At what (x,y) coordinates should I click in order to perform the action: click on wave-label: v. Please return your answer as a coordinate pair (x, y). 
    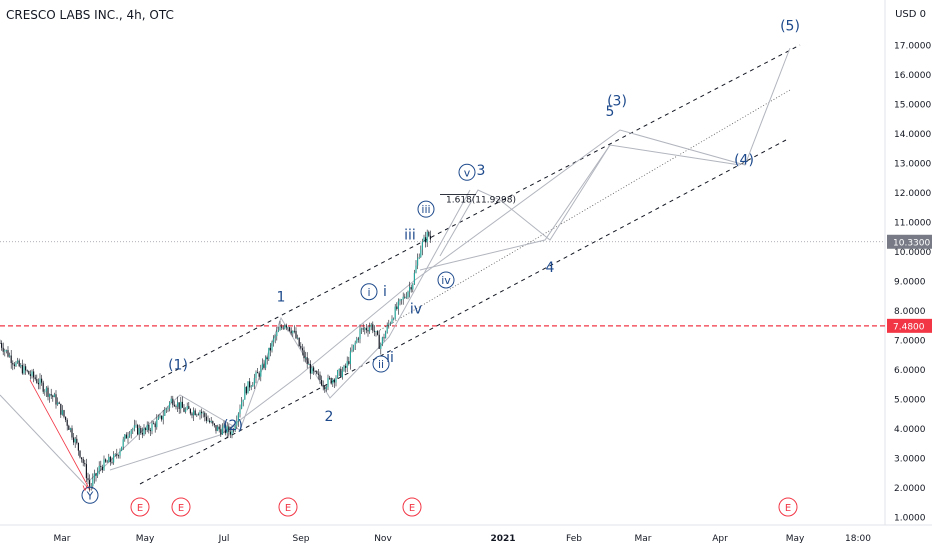
    Looking at the image, I should click on (85, 488).